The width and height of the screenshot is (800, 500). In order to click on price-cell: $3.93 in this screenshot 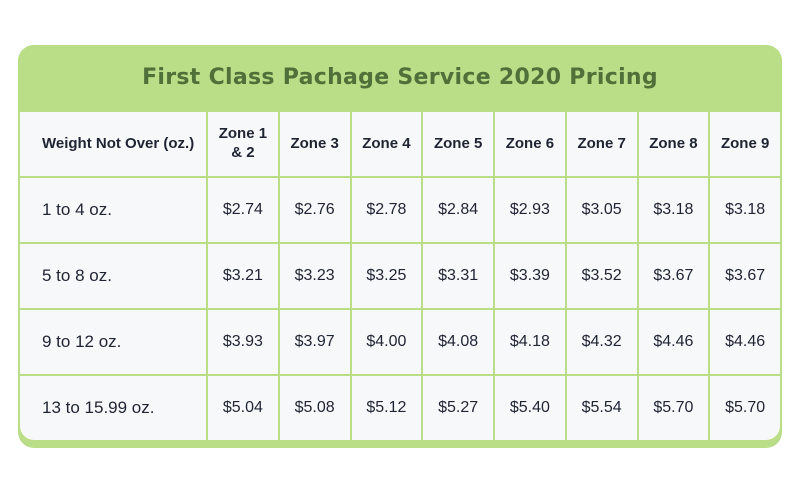, I will do `click(243, 342)`.